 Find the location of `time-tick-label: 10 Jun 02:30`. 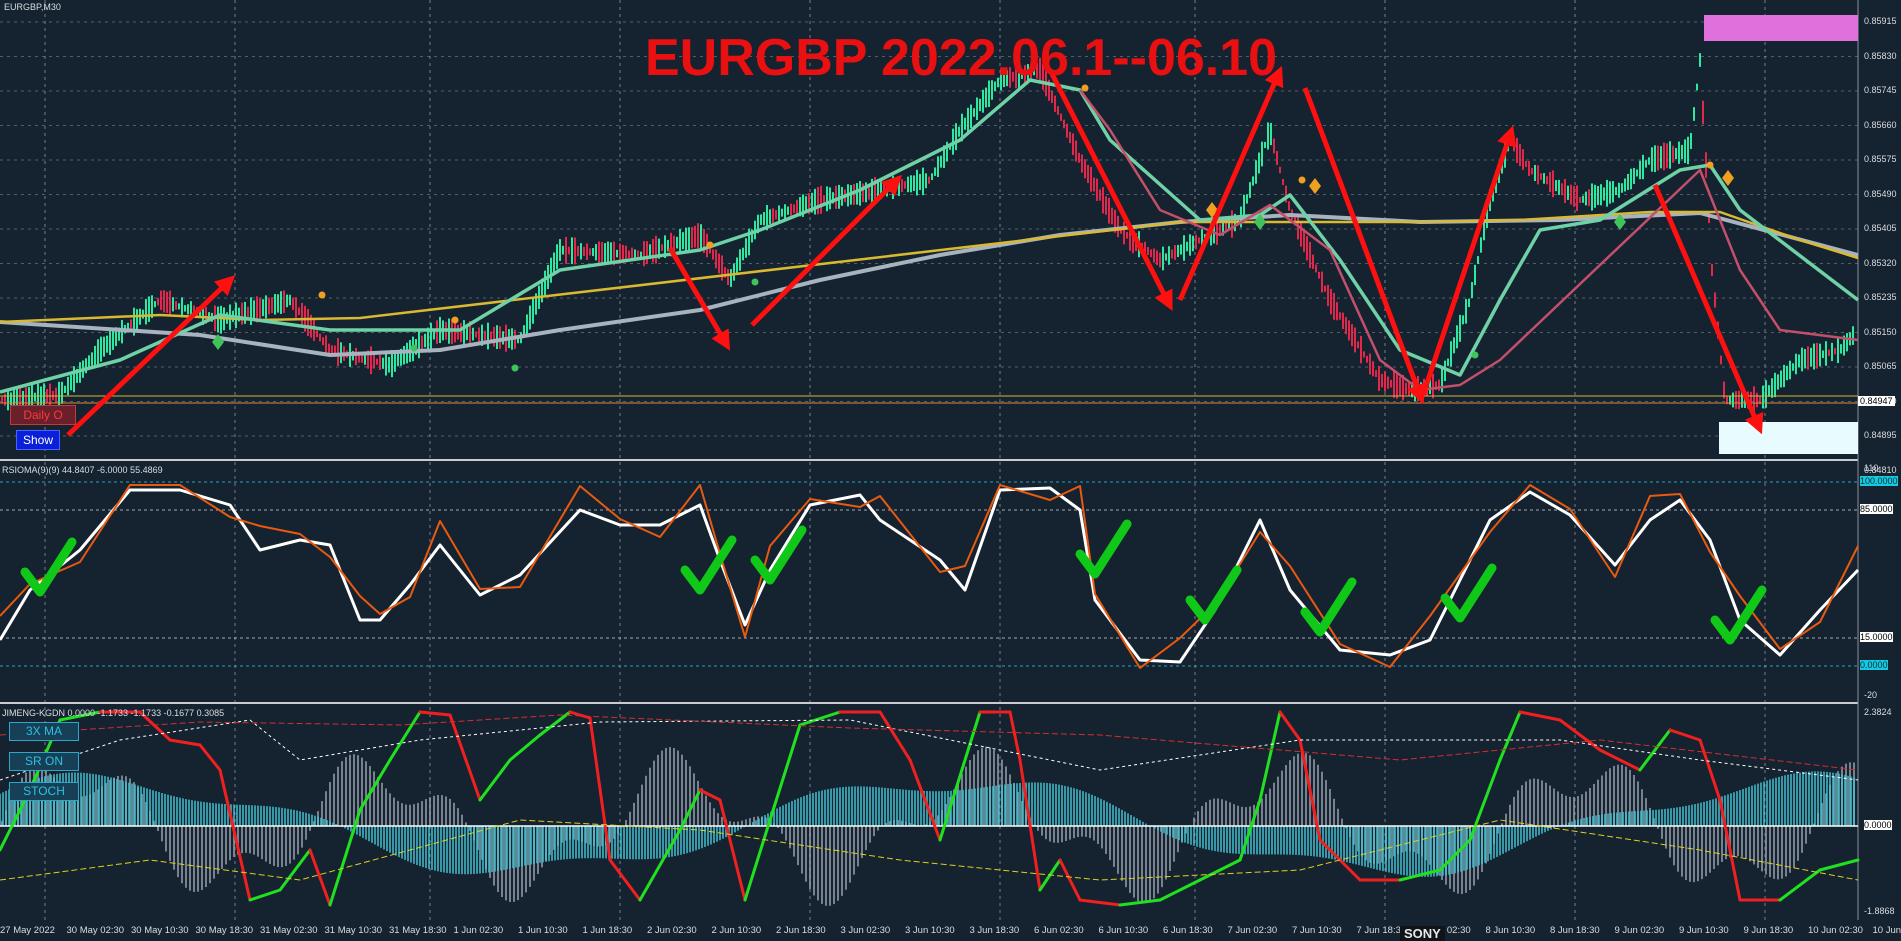

time-tick-label: 10 Jun 02:30 is located at coordinates (1835, 930).